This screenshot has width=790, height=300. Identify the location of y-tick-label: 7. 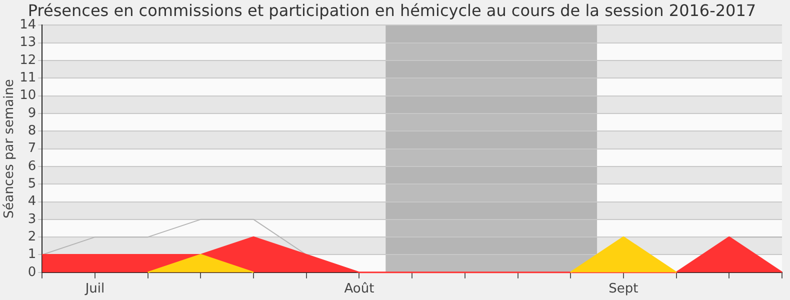
(32, 148).